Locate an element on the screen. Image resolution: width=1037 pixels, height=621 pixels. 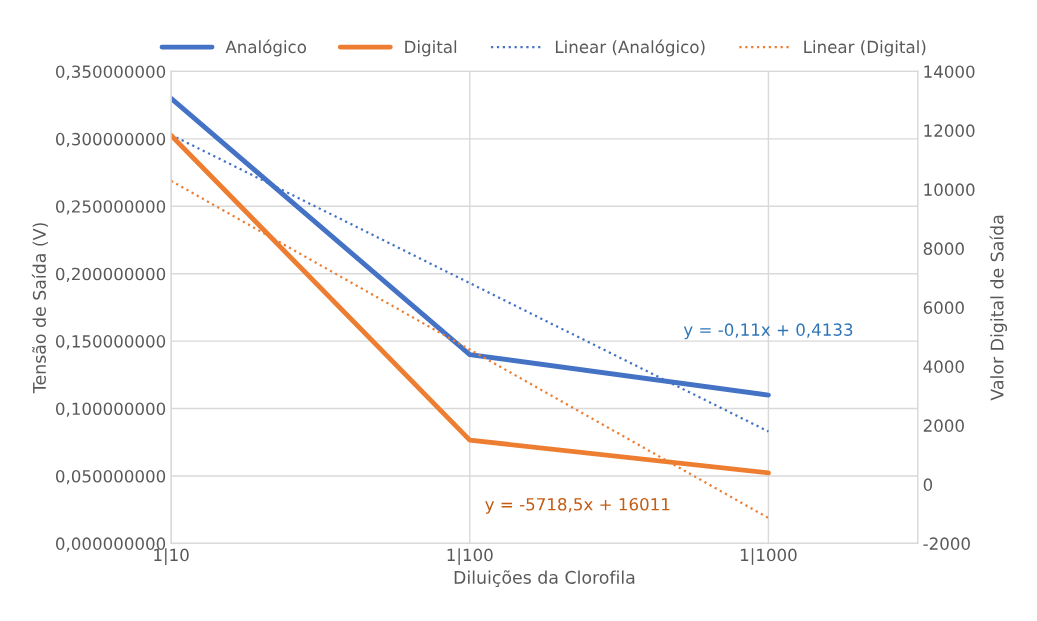
y2-tick-label: 0 is located at coordinates (928, 484).